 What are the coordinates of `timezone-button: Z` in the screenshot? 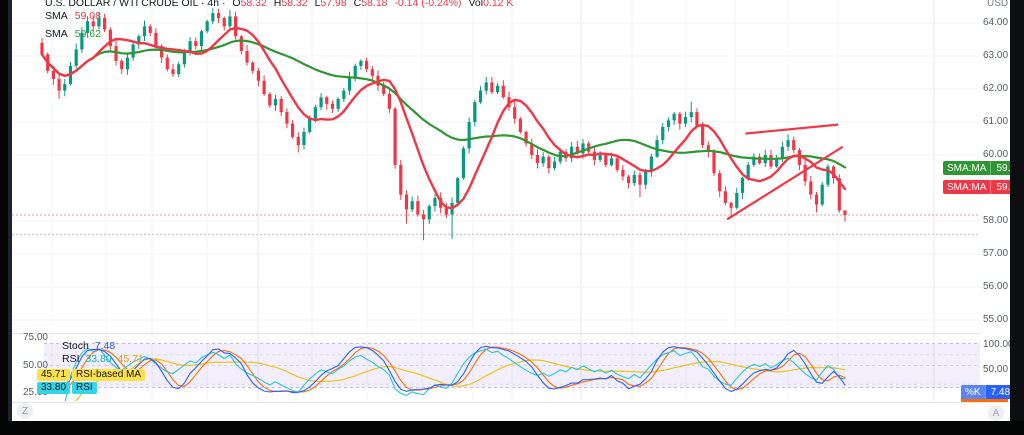 It's located at (25, 411).